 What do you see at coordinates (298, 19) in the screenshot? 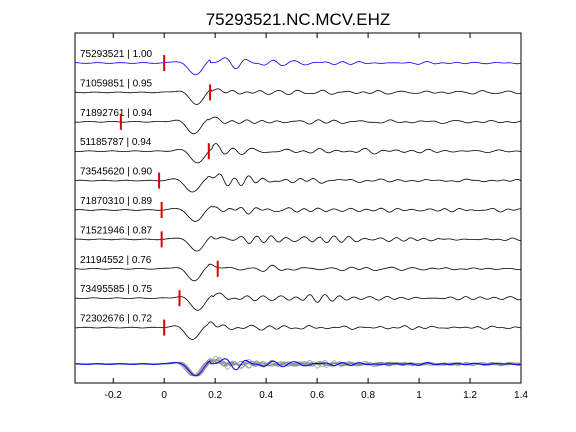
I see `chart-title: 75293521.NC.MCV.EHZ` at bounding box center [298, 19].